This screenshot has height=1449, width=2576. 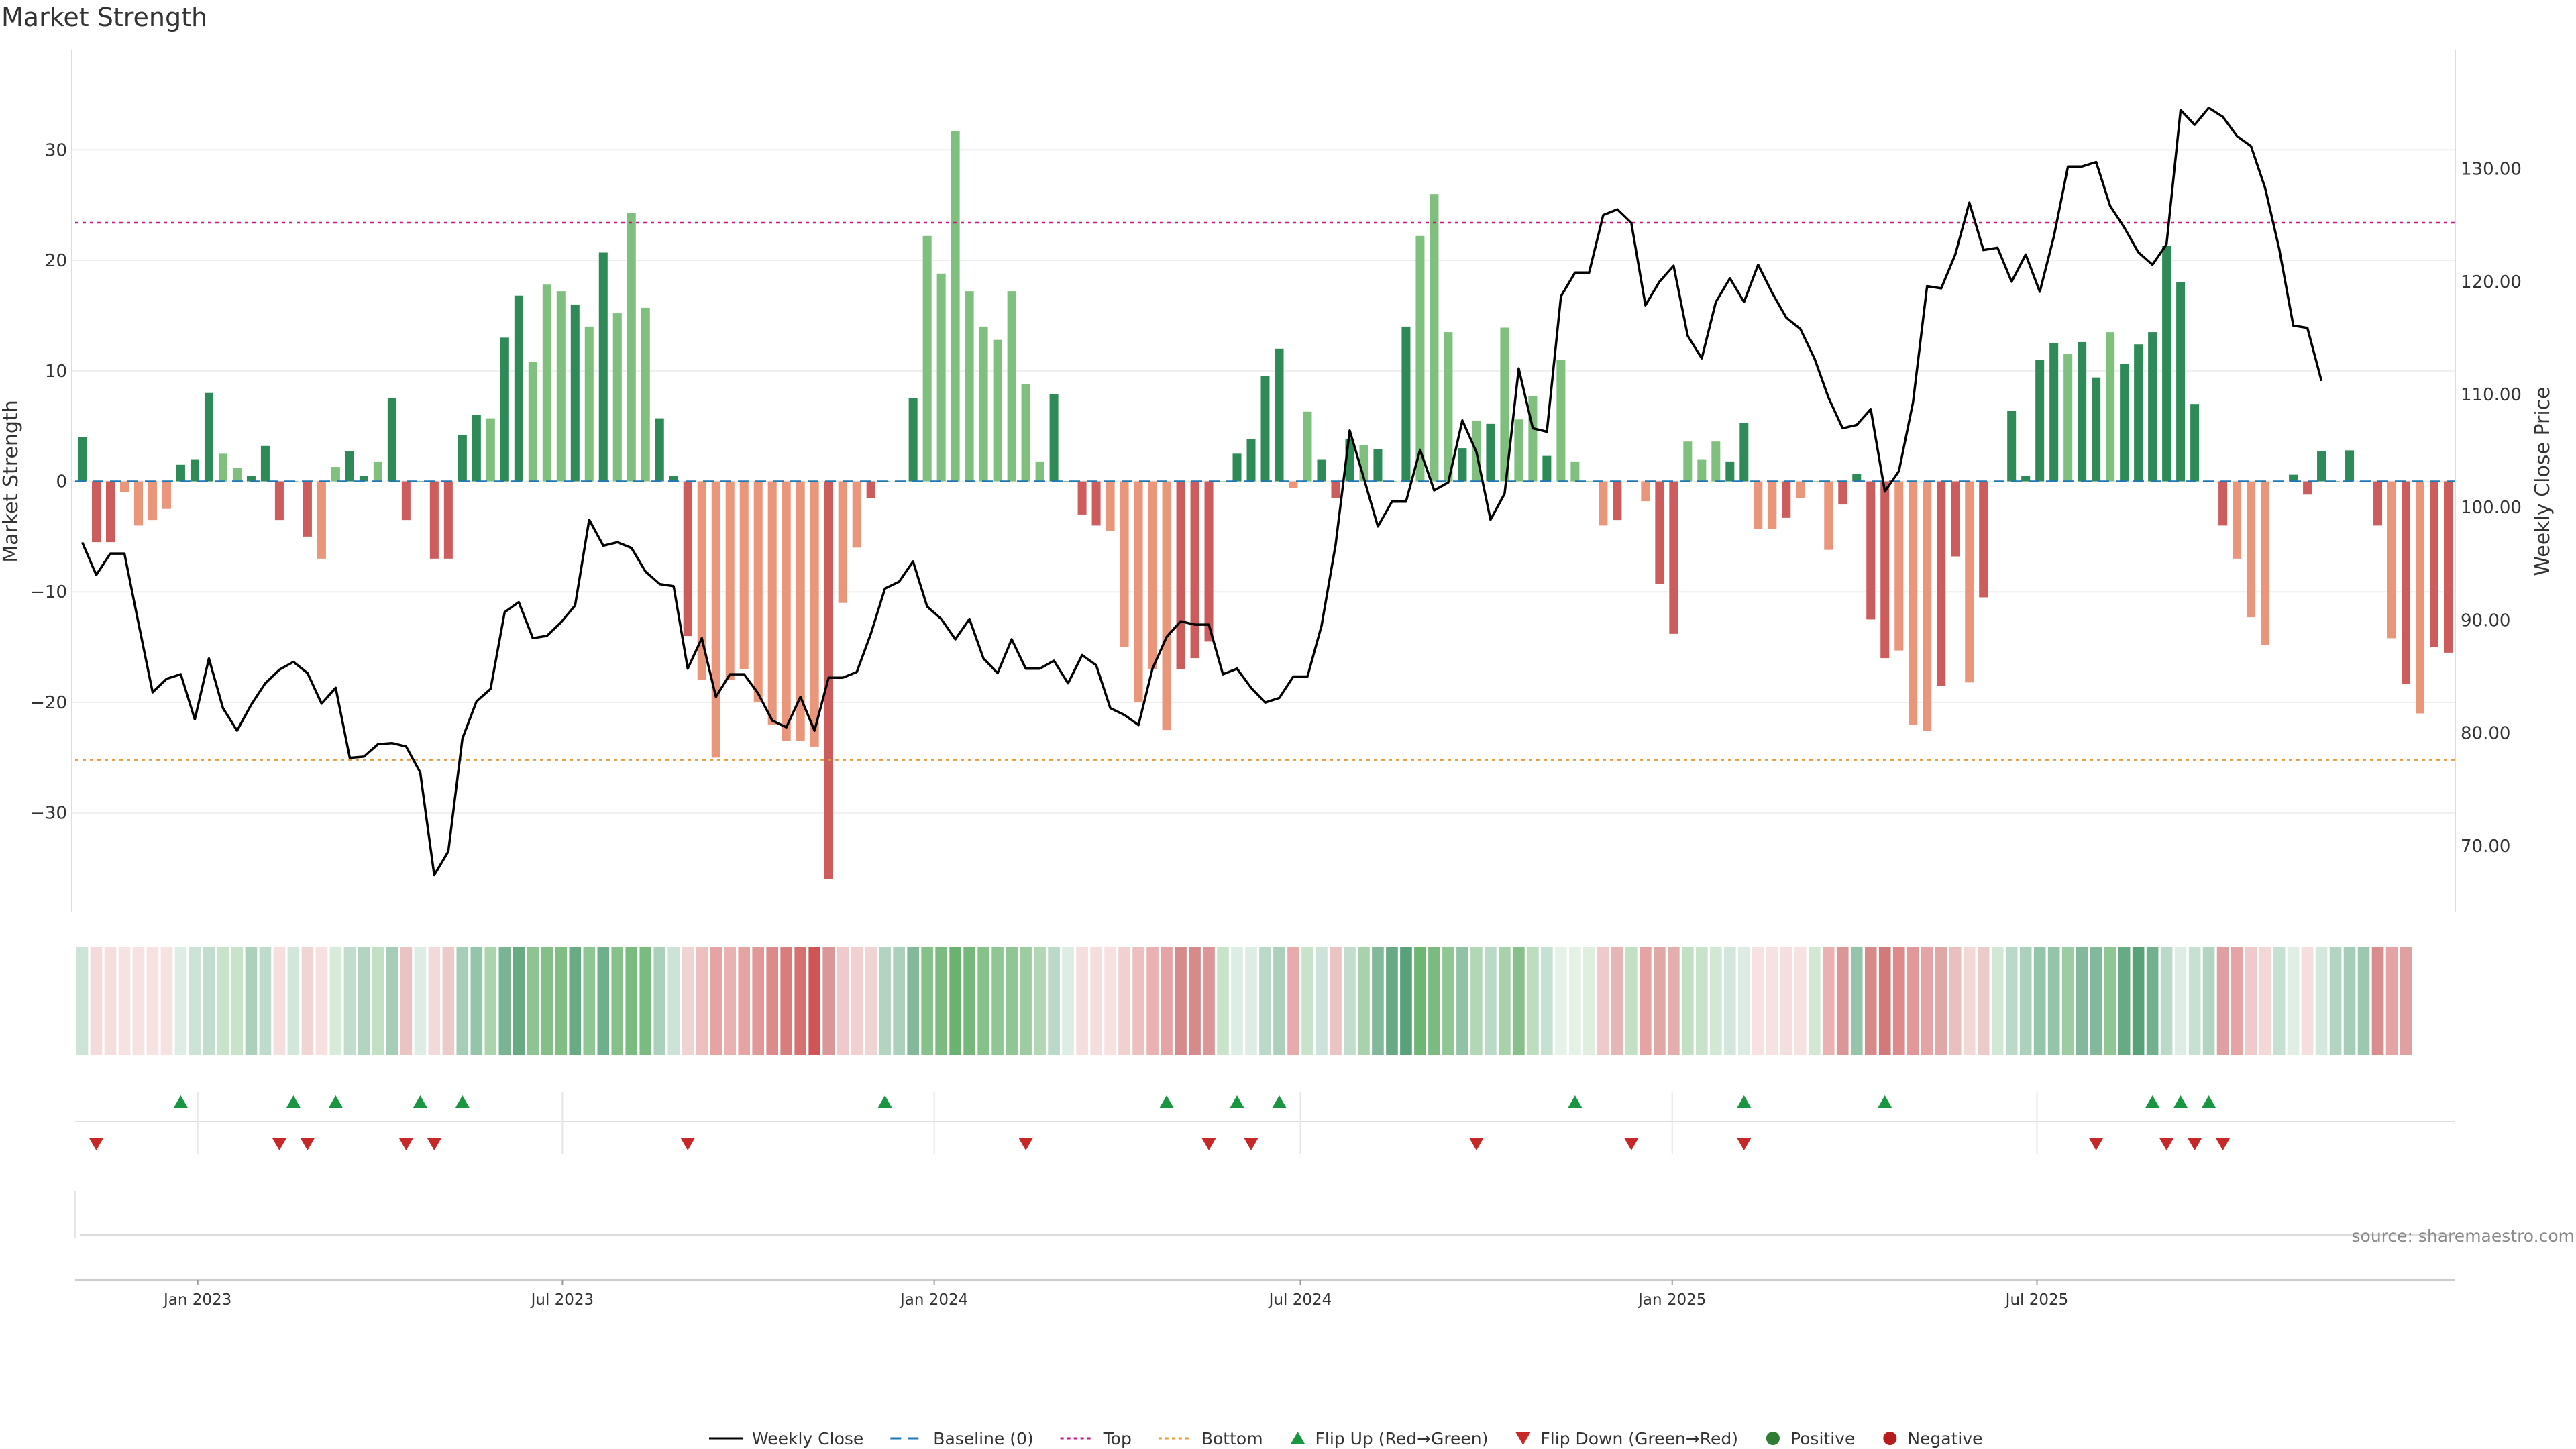 I want to click on legend-swatch, so click(x=1773, y=1438).